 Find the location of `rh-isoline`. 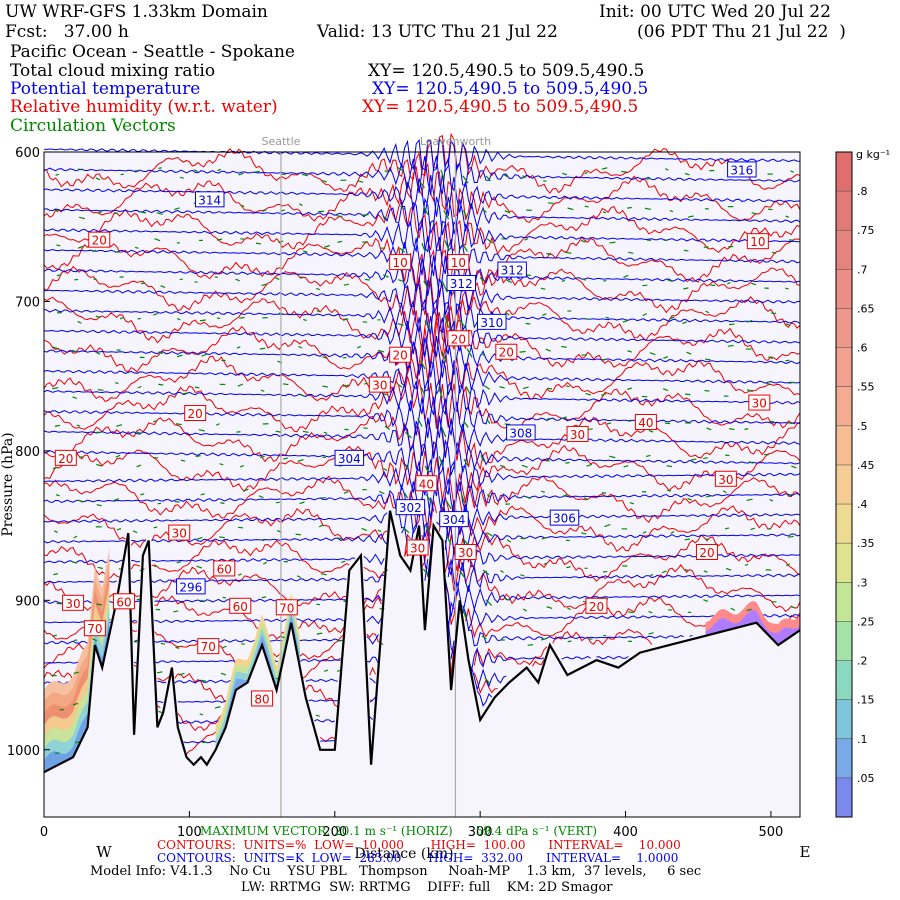

rh-isoline is located at coordinates (422, 263).